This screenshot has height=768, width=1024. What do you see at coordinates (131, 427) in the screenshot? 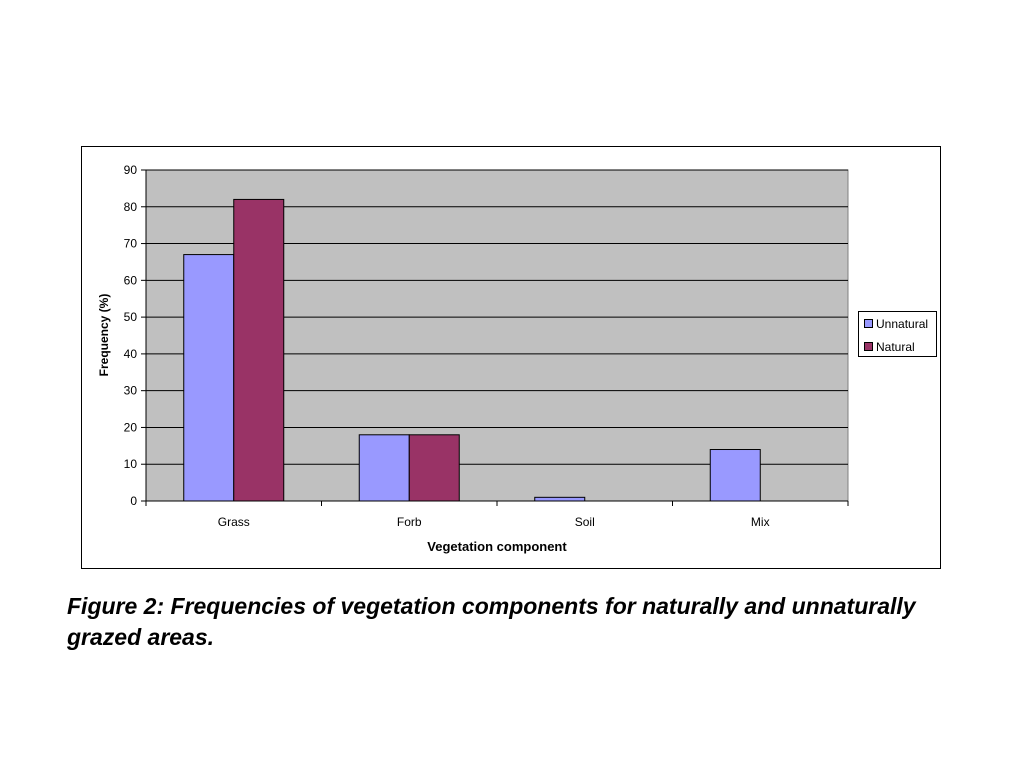
I see `y-tick-label: 20` at bounding box center [131, 427].